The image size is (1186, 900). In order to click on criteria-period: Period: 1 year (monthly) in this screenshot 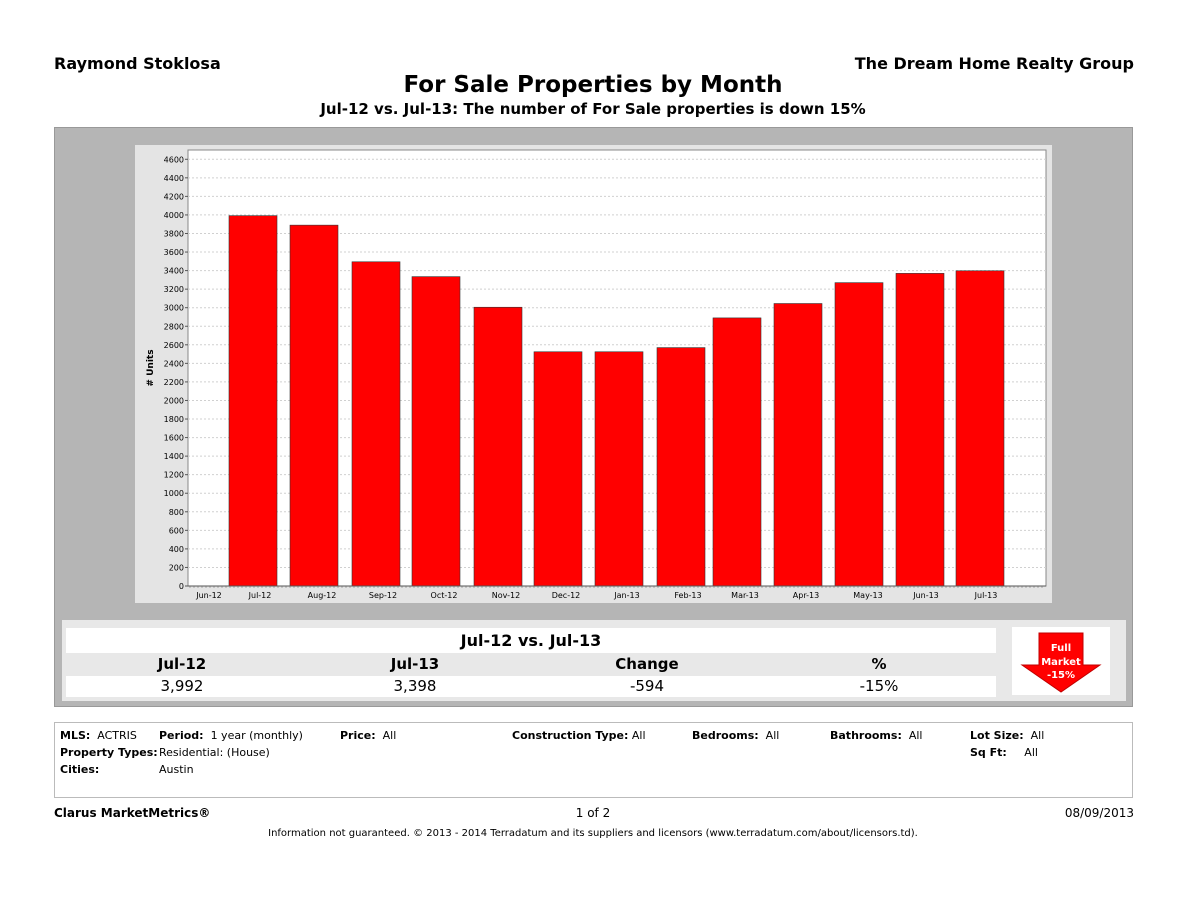, I will do `click(231, 735)`.